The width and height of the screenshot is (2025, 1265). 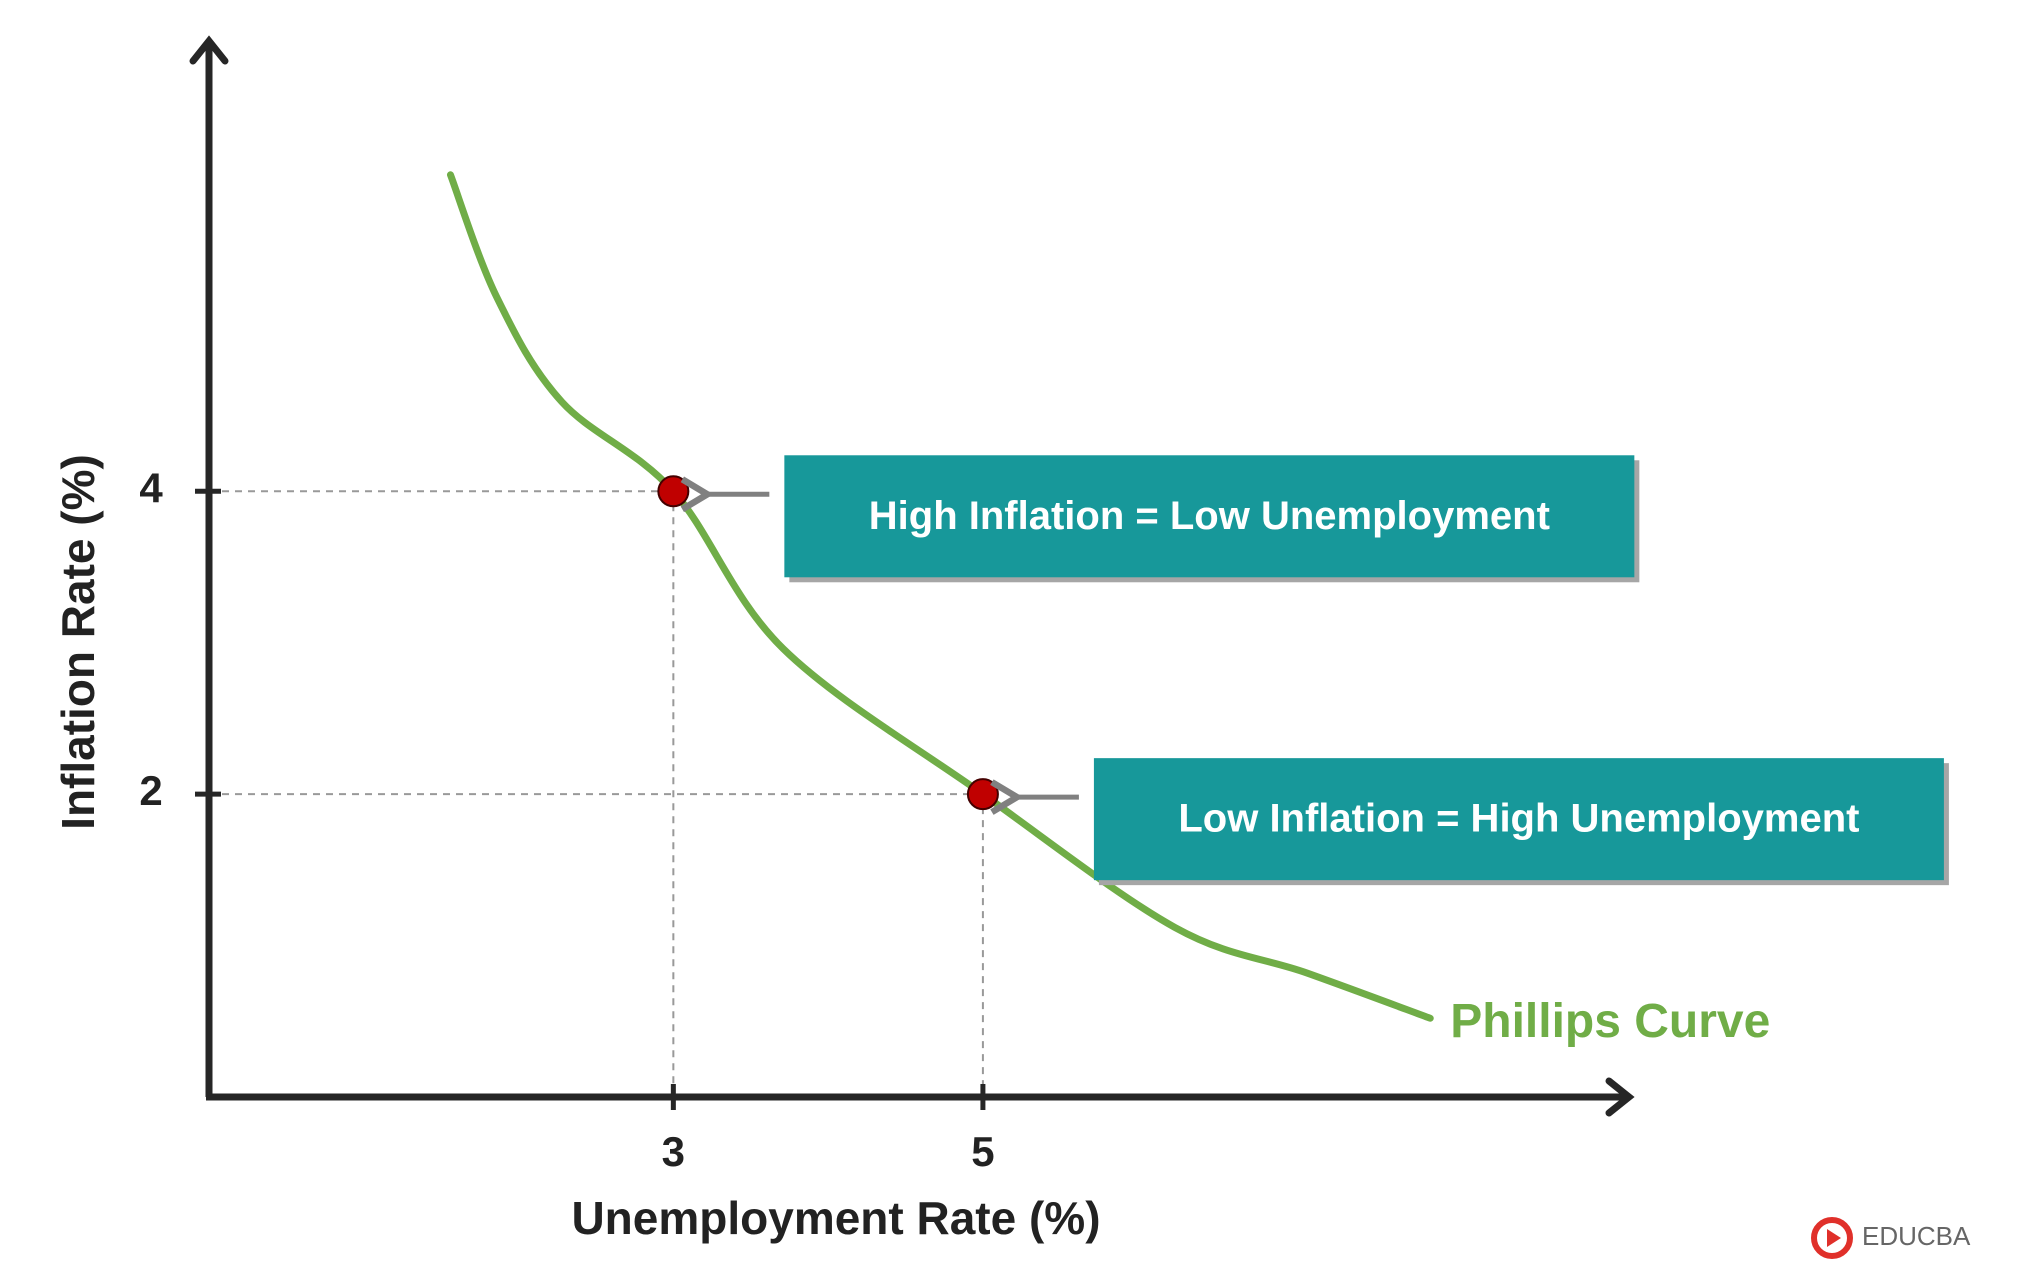 I want to click on logo, so click(x=1832, y=1238).